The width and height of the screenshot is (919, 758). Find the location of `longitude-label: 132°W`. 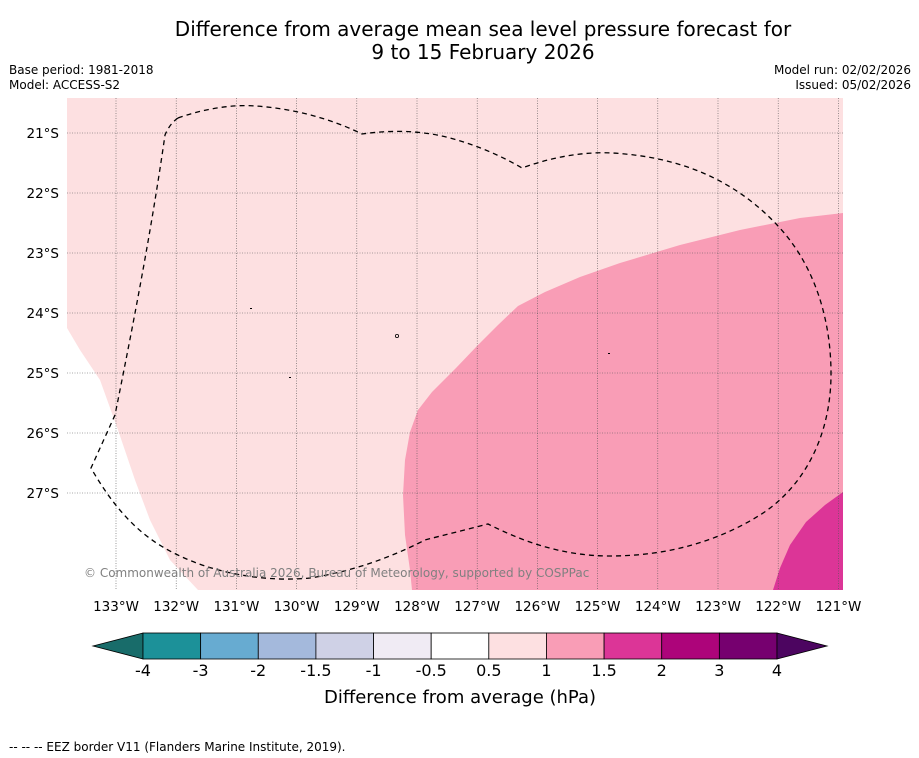

longitude-label: 132°W is located at coordinates (176, 607).